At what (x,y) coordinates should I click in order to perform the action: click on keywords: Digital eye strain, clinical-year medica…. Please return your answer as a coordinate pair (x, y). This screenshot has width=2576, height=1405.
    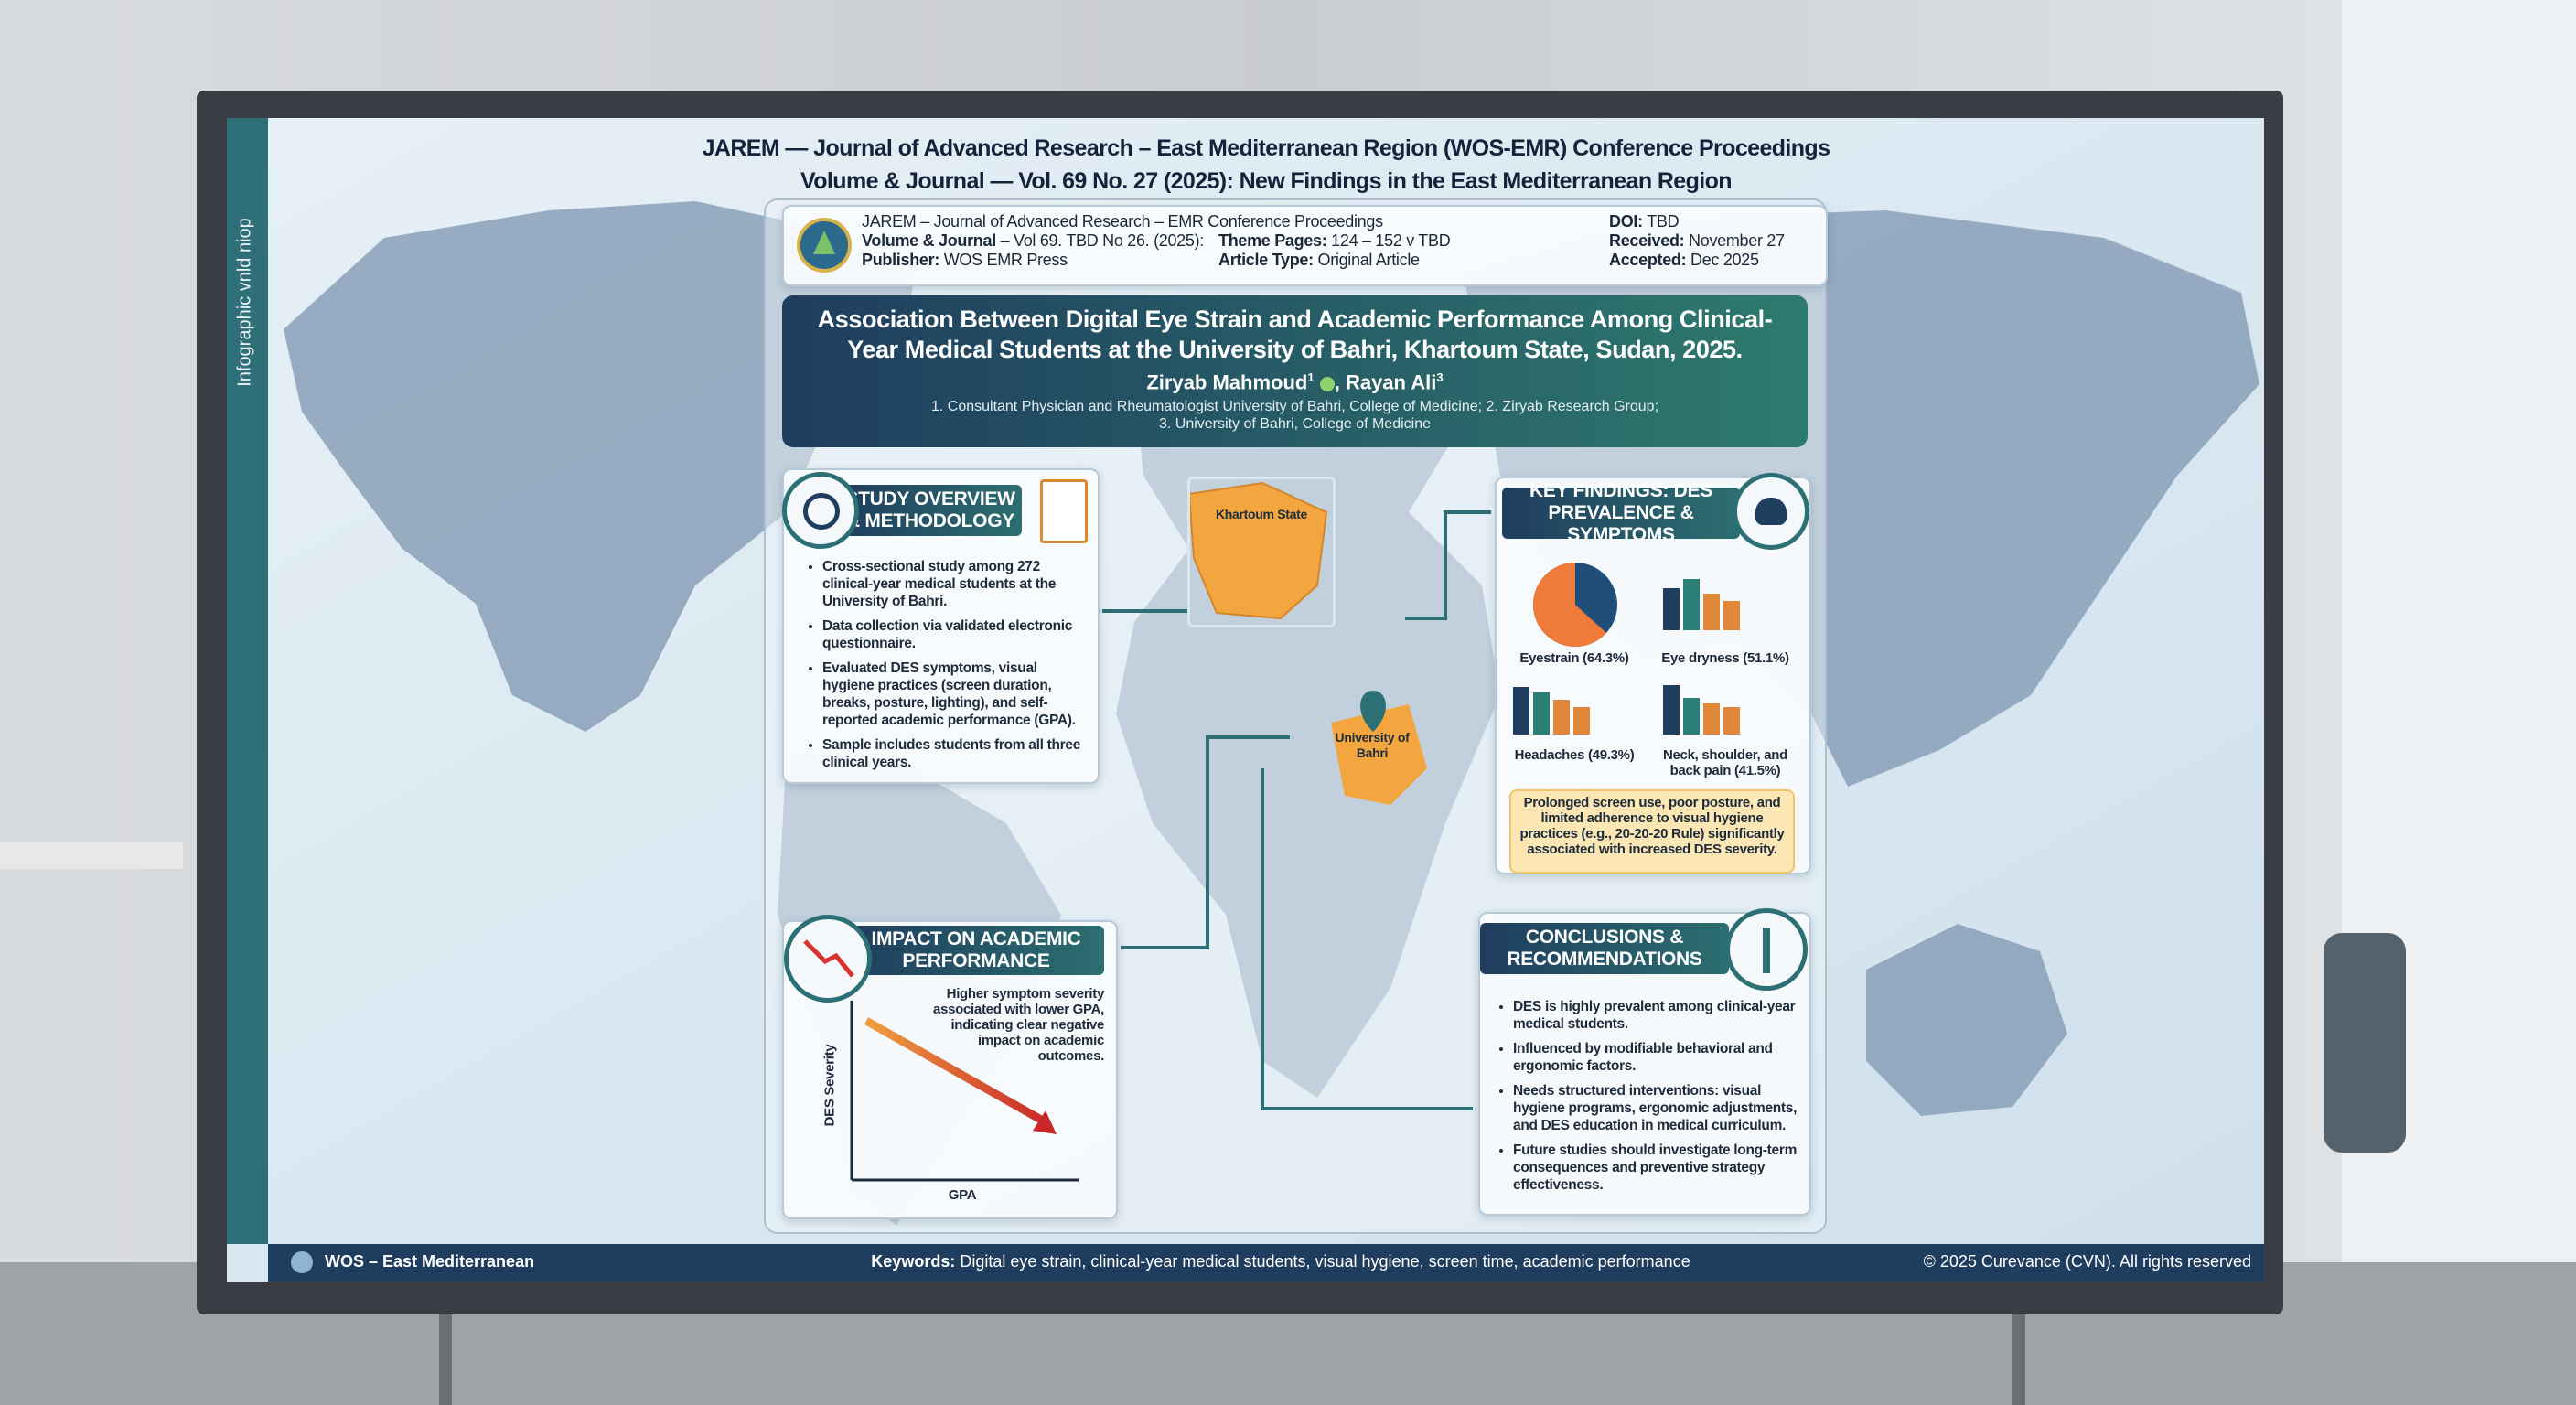
    Looking at the image, I should click on (1325, 1262).